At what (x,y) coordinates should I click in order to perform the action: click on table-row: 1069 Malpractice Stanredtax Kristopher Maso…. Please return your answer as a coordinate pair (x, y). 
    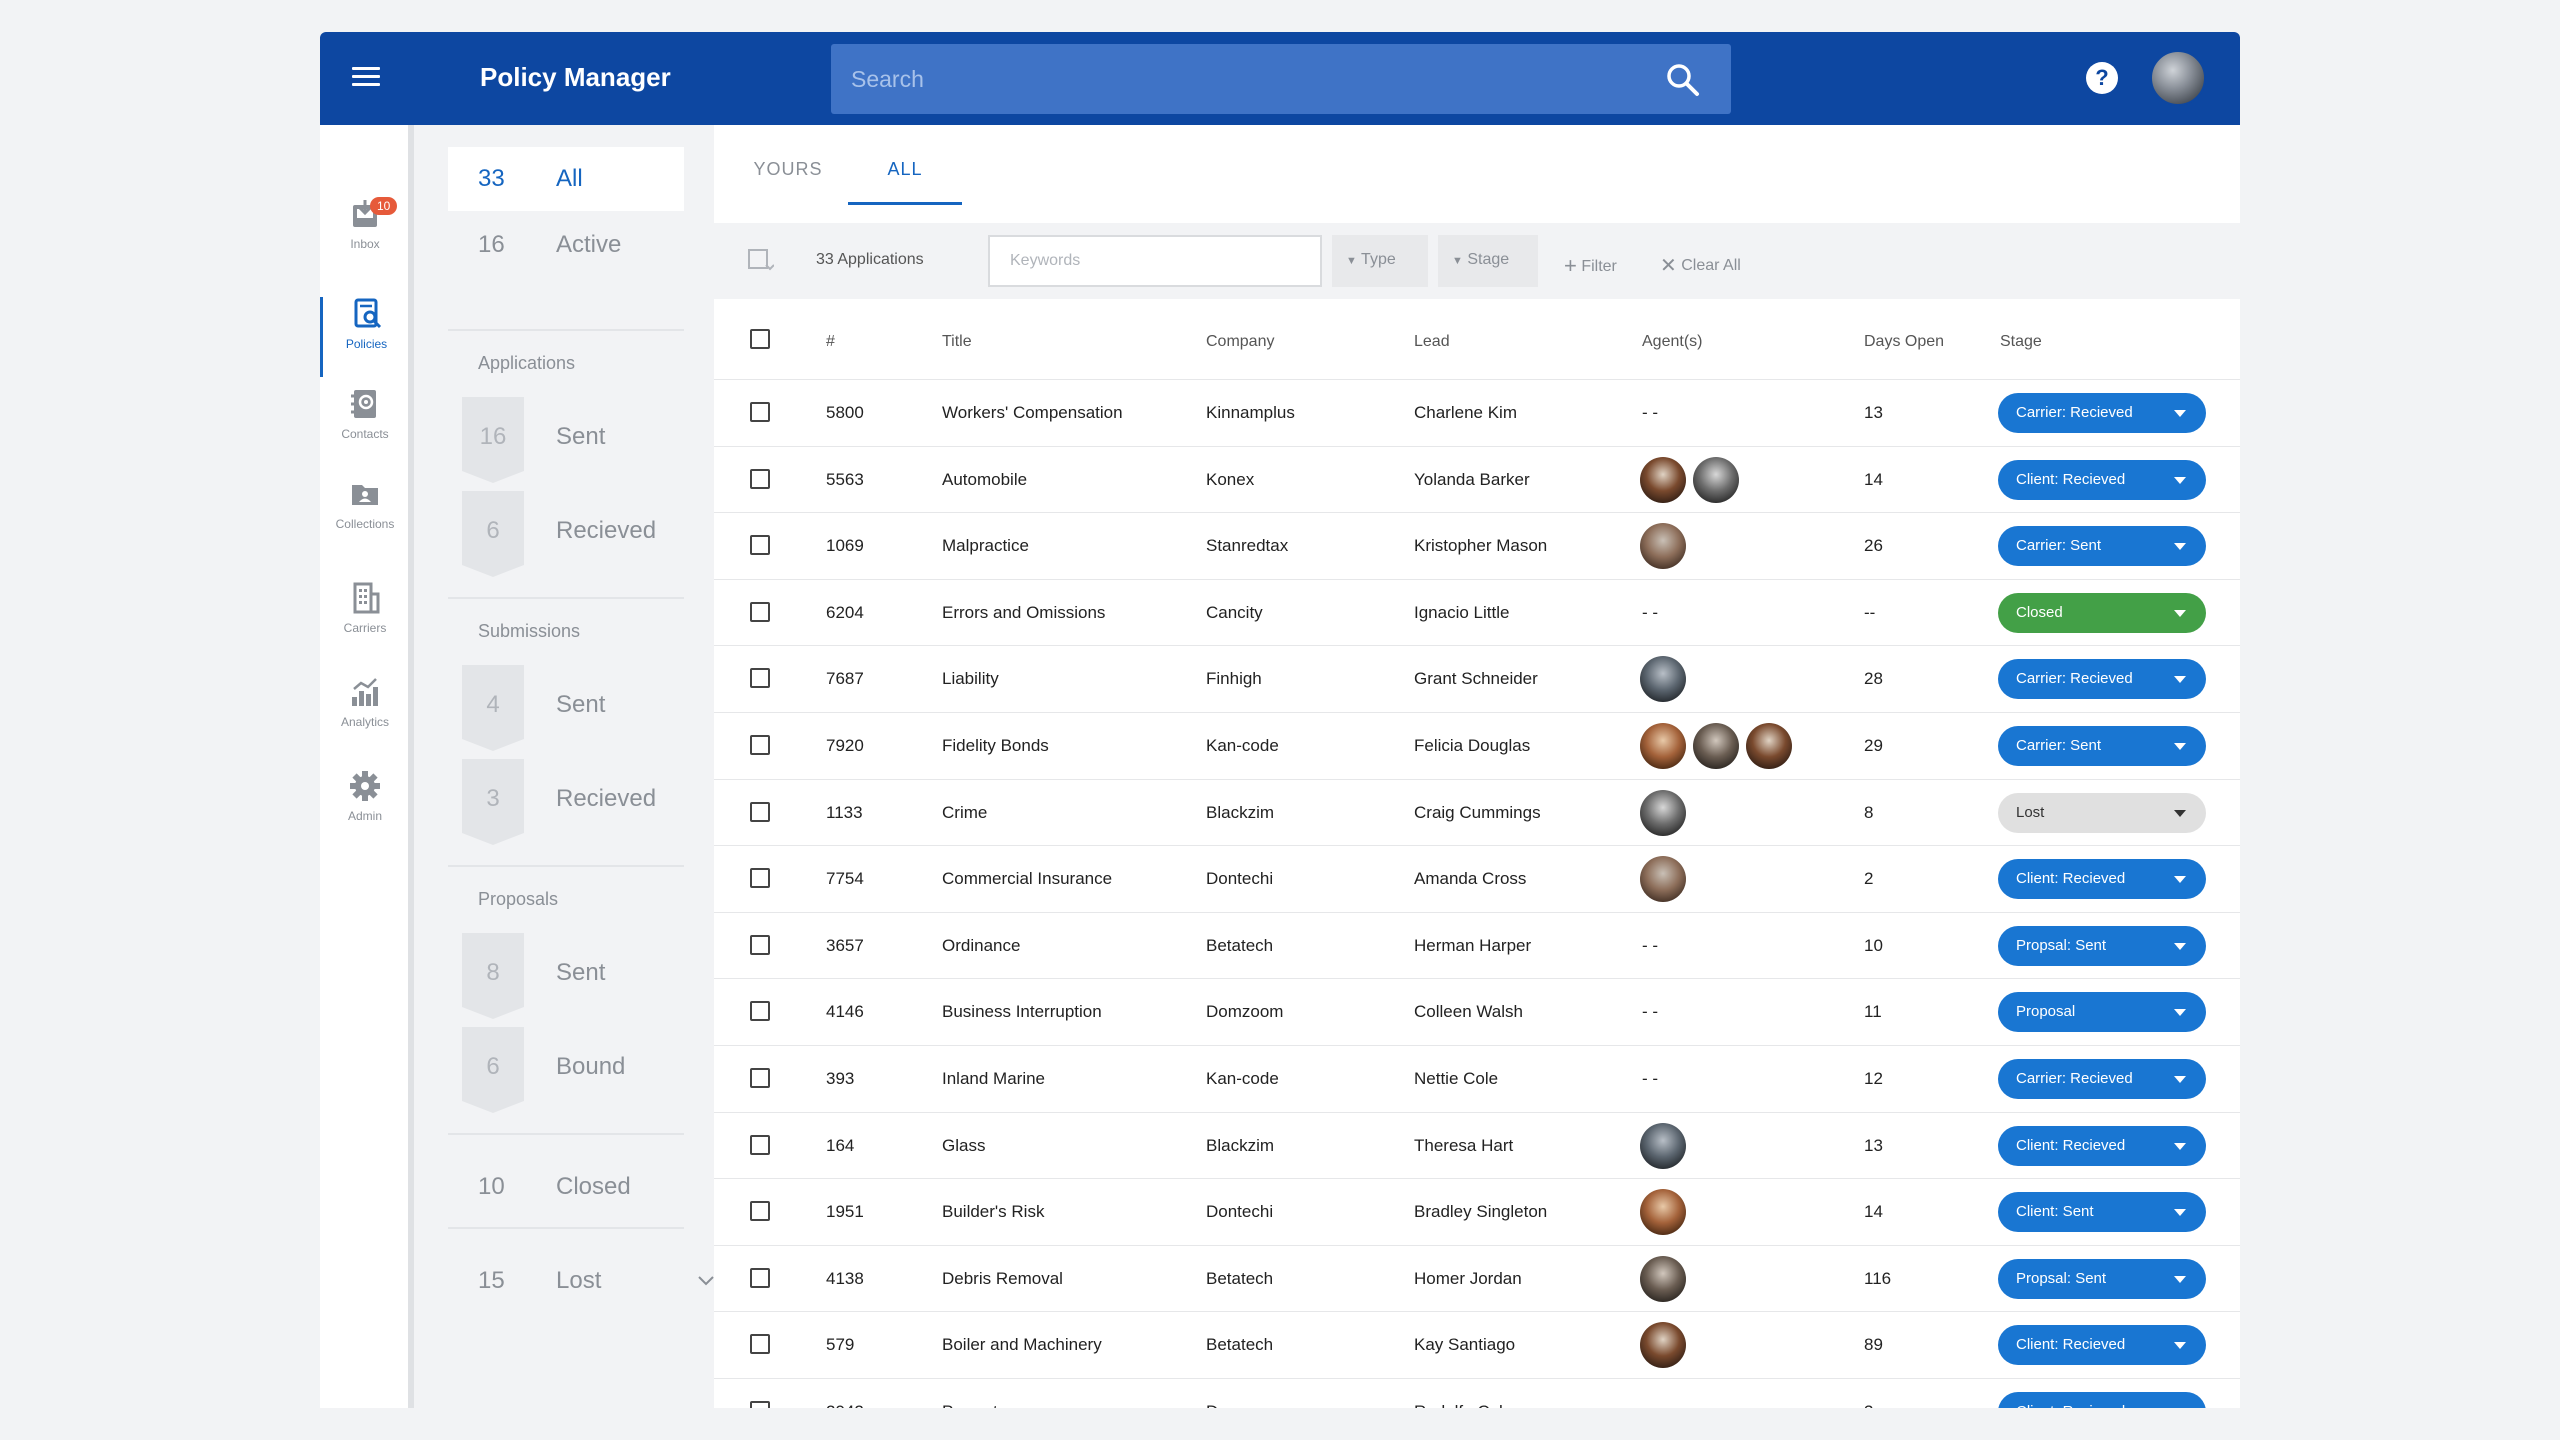
    Looking at the image, I should click on (1477, 545).